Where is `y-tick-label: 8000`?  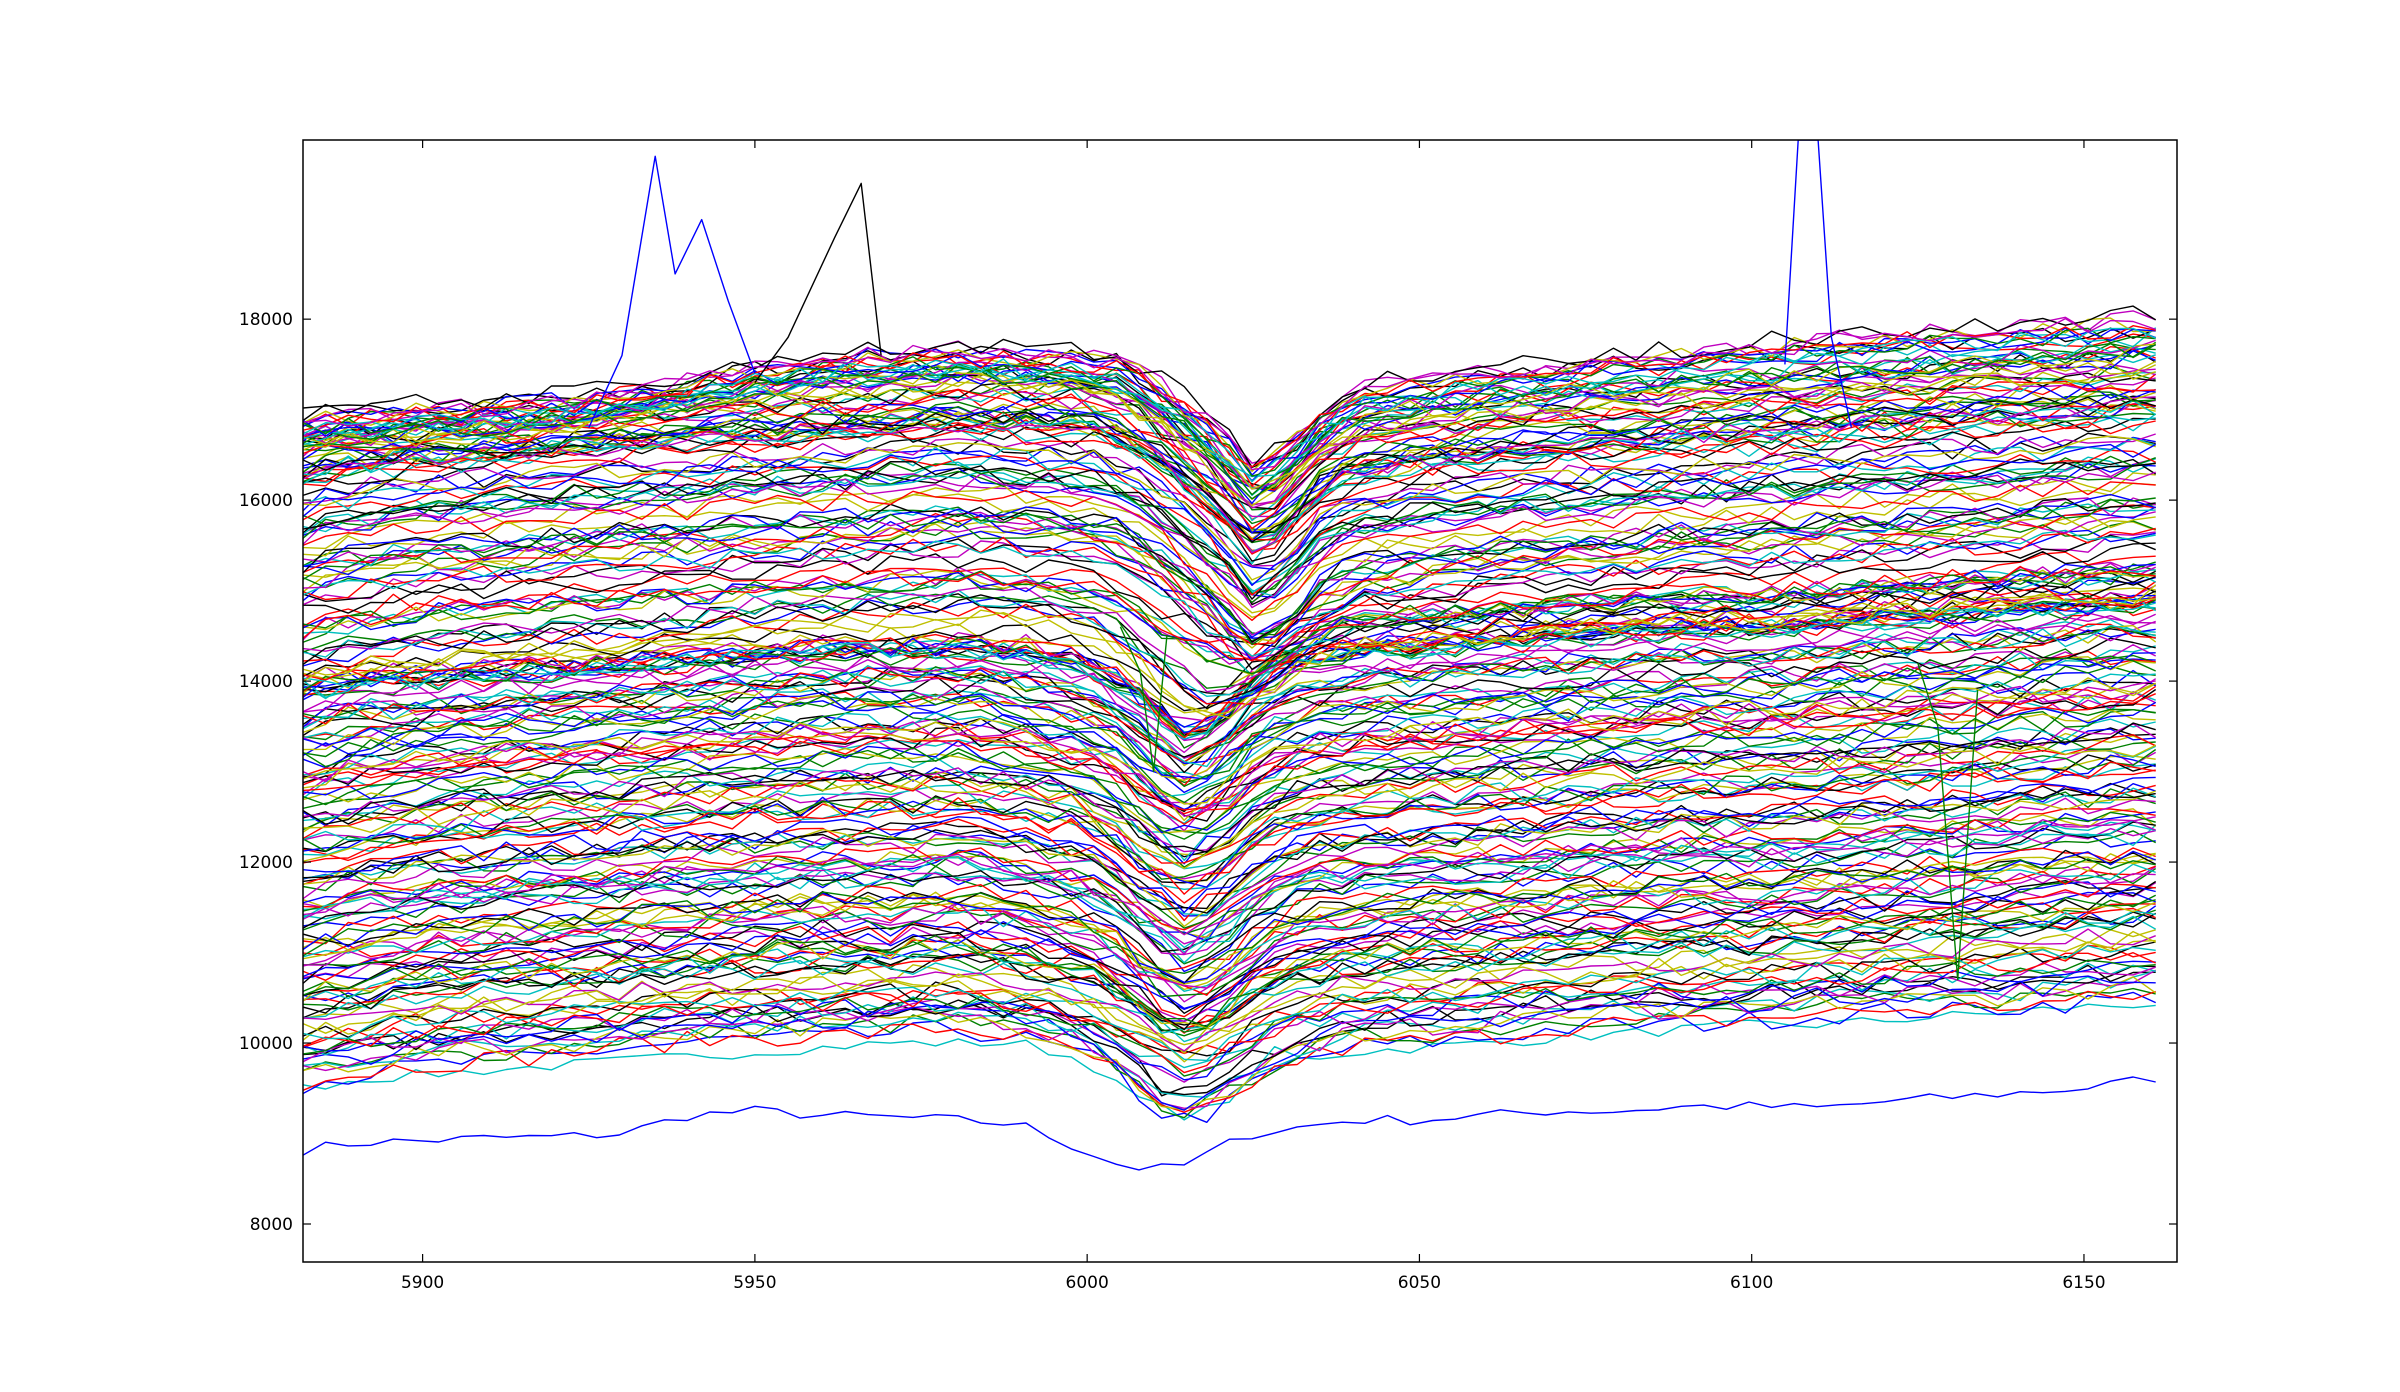 y-tick-label: 8000 is located at coordinates (271, 1225).